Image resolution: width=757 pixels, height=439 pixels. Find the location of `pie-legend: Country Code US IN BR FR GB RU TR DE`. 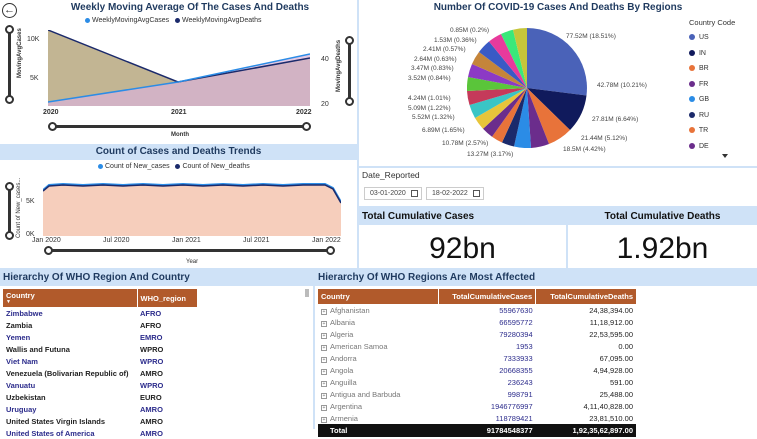

pie-legend: Country Code US IN BR FR GB RU TR DE is located at coordinates (723, 86).